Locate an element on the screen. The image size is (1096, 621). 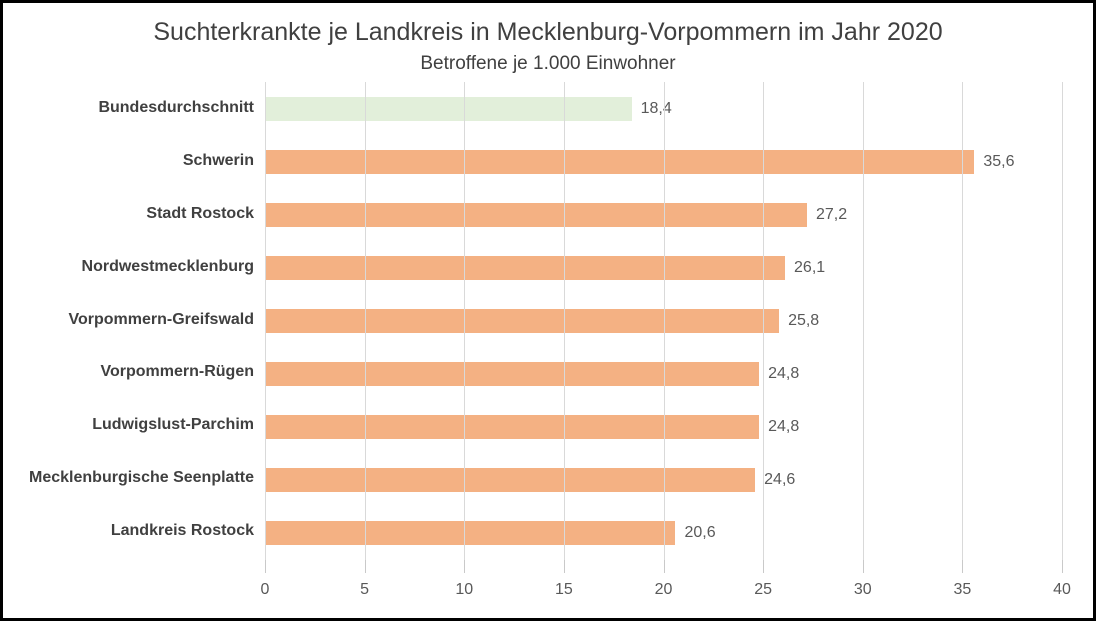
value-label: 18,4 is located at coordinates (656, 108).